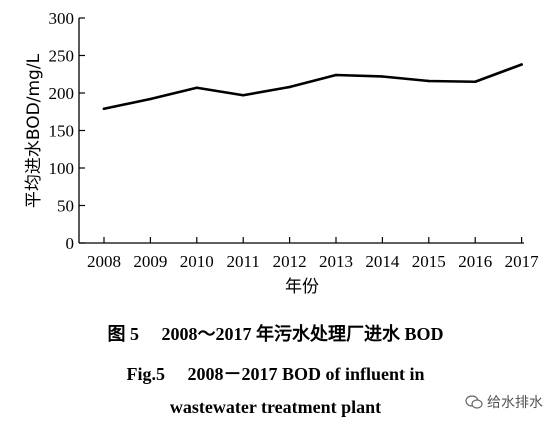 The height and width of the screenshot is (429, 551). Describe the element at coordinates (522, 261) in the screenshot. I see `x-tick-label: 2017` at that location.